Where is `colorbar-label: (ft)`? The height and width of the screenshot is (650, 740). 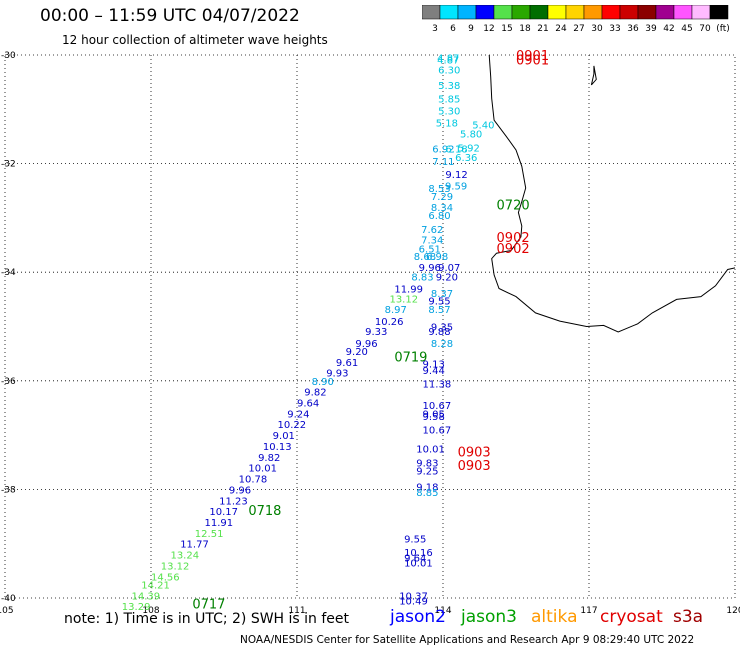
colorbar-label: (ft) is located at coordinates (723, 29).